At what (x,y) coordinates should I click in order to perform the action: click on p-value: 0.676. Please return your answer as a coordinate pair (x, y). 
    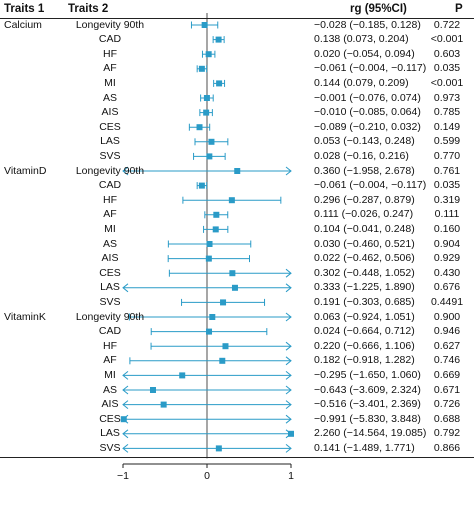
    Looking at the image, I should click on (447, 287).